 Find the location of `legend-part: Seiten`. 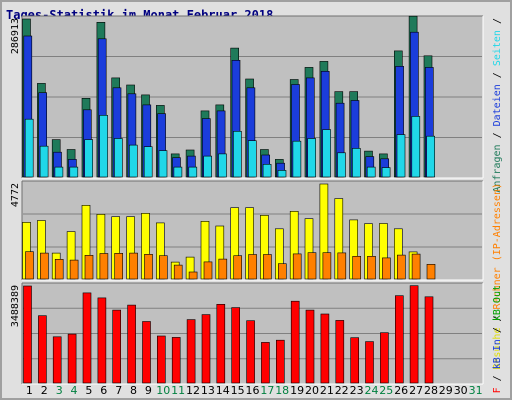

legend-part: Seiten is located at coordinates (497, 48).